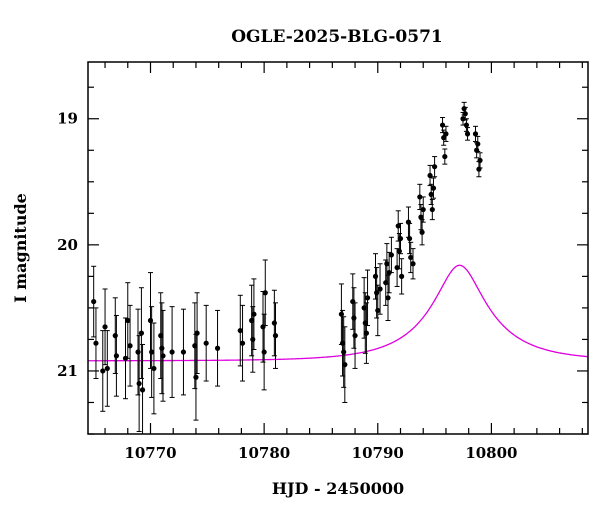 This screenshot has width=600, height=512. Describe the element at coordinates (378, 453) in the screenshot. I see `x-tick-label: 10790` at that location.